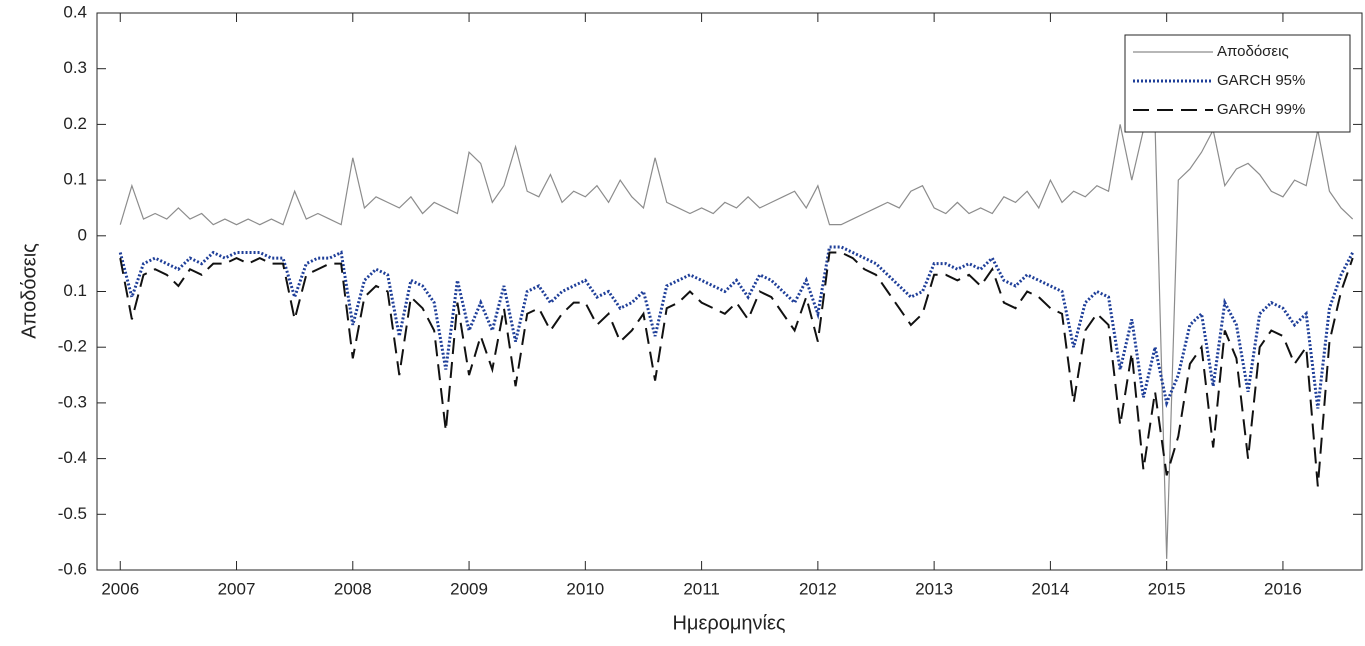  Describe the element at coordinates (72, 513) in the screenshot. I see `y-tick-label: -0.5` at that location.